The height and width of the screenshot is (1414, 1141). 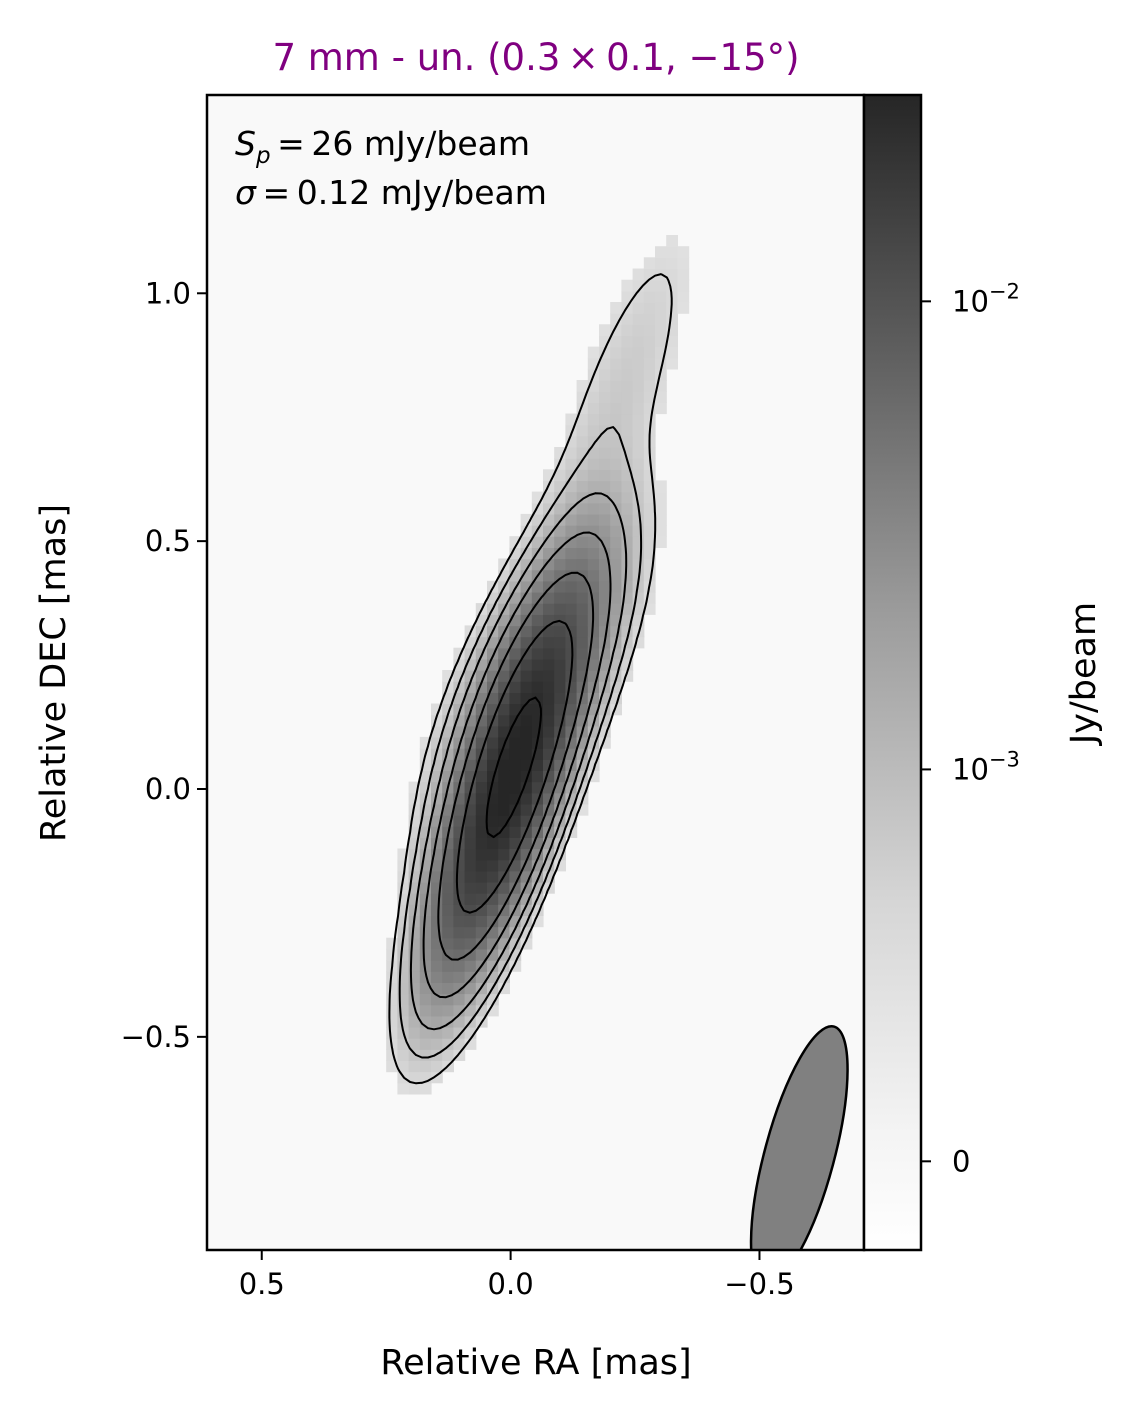 I want to click on colorbar-ticks: 0 10−3 10−2, so click(x=970, y=728).